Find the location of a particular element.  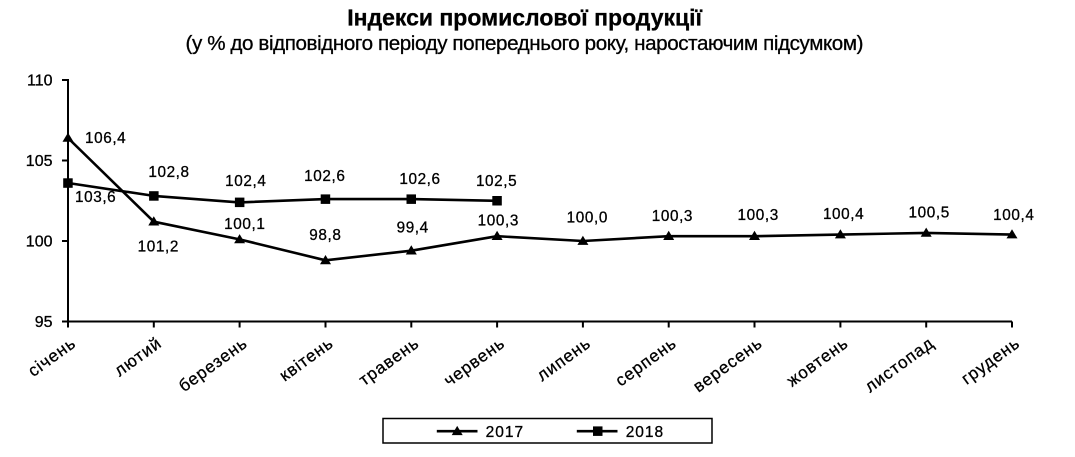

svg-text: 2017 is located at coordinates (505, 432).